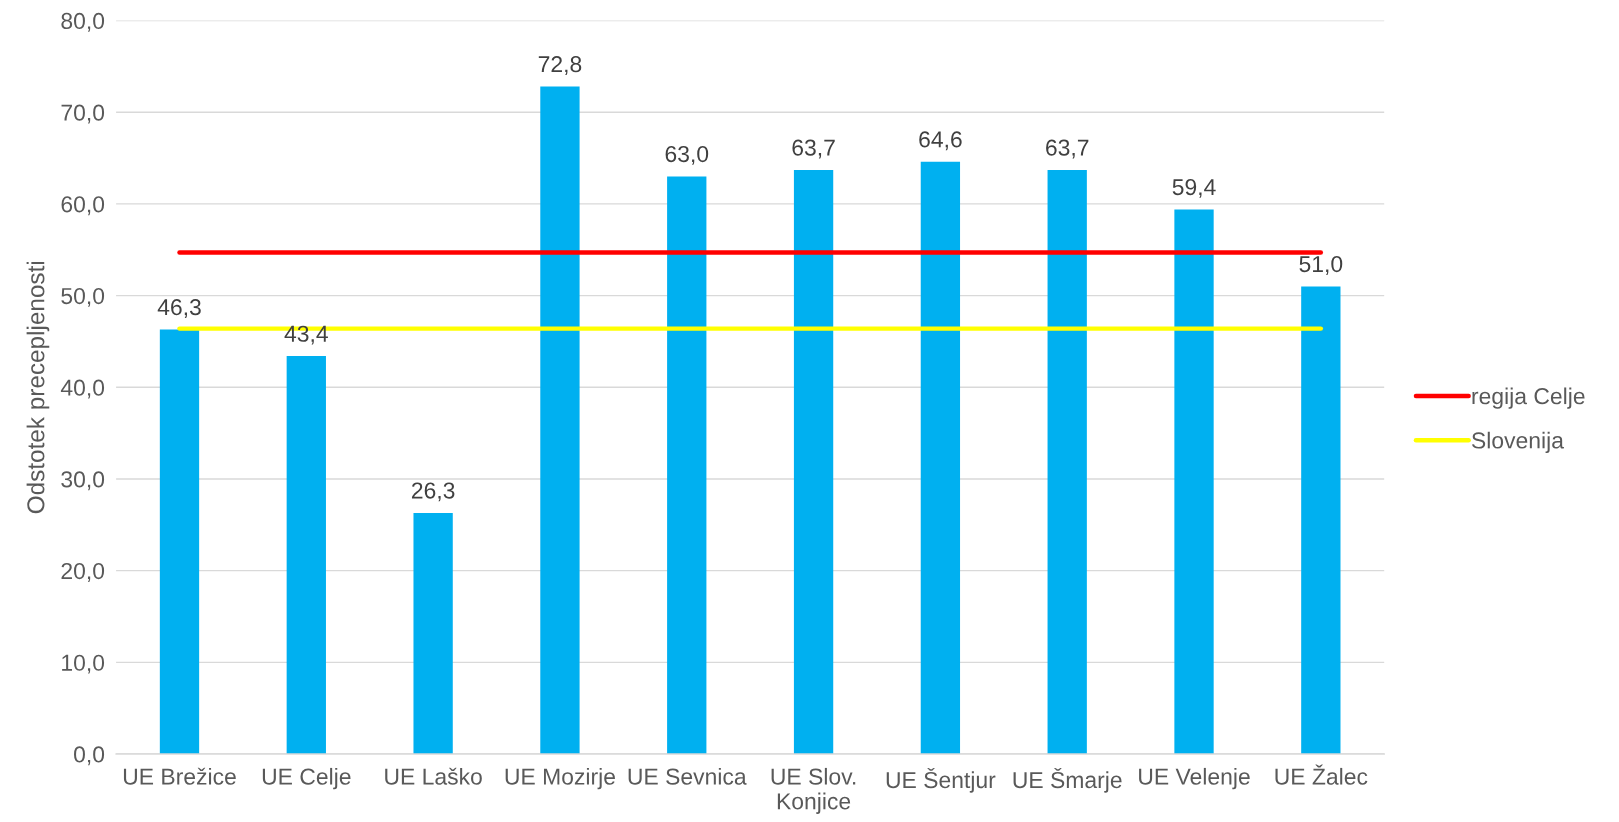 This screenshot has height=822, width=1619. What do you see at coordinates (560, 66) in the screenshot?
I see `data-label: 72,8` at bounding box center [560, 66].